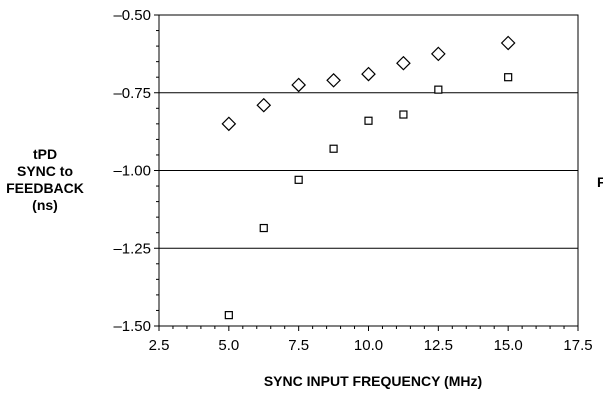 The image size is (603, 393). What do you see at coordinates (45, 188) in the screenshot?
I see `y-axis-label-line-3: FEEDBACK` at bounding box center [45, 188].